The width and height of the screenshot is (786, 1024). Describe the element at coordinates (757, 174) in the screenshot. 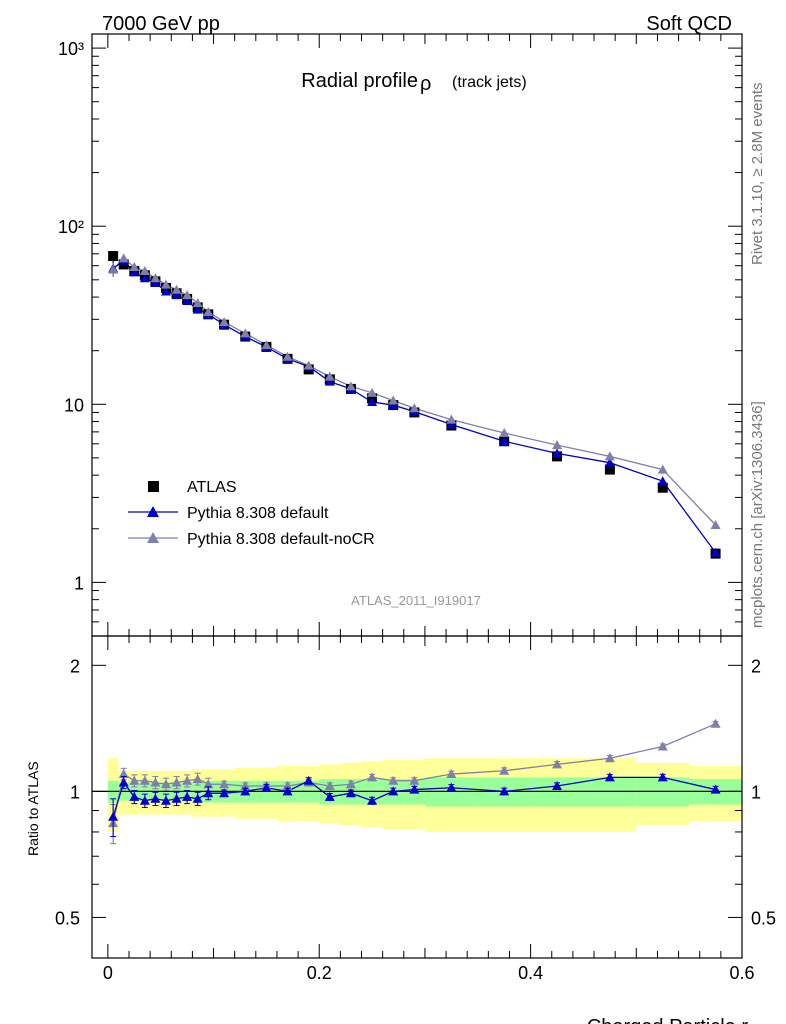

I see `rivet-label: Rivet 3.1.10, ≥ 2.8M events` at that location.